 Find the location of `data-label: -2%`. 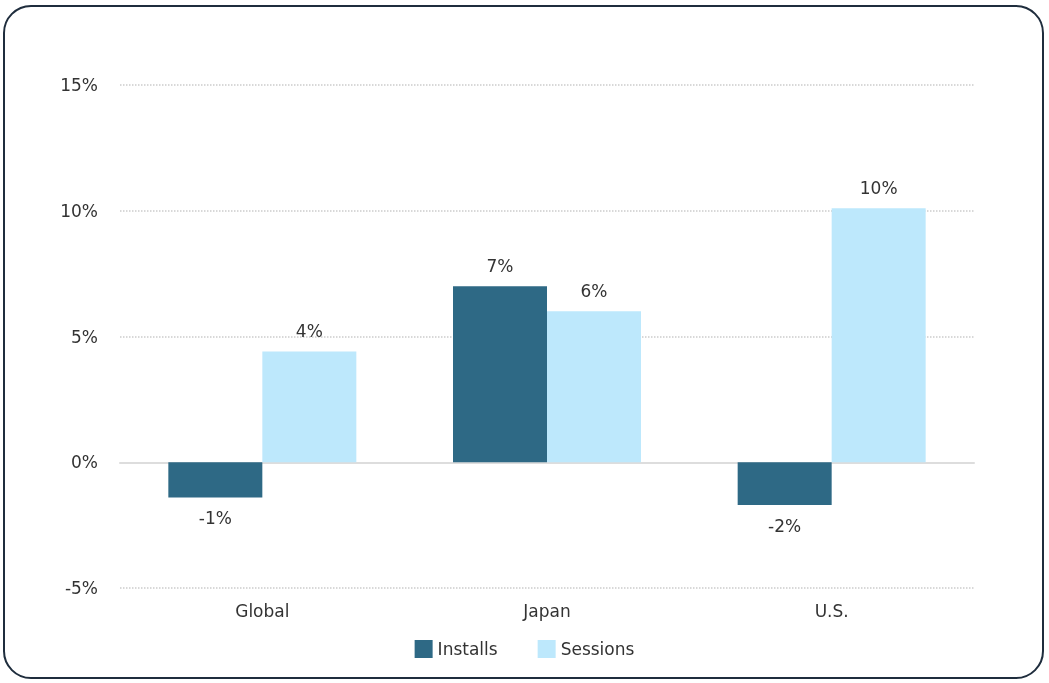

data-label: -2% is located at coordinates (785, 525).